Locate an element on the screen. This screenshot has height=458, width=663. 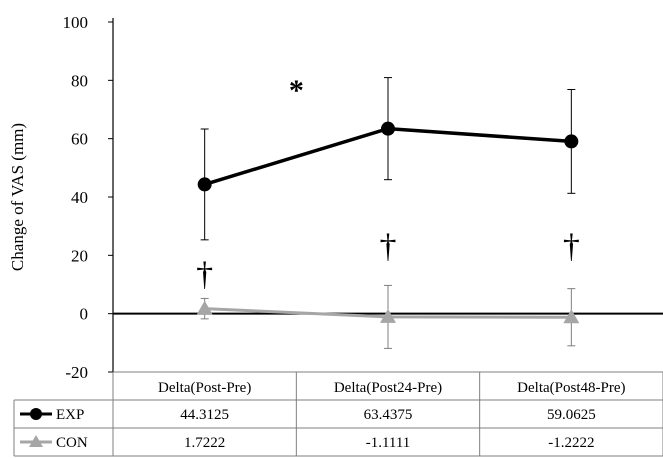
legend-marker-con is located at coordinates (36, 441).